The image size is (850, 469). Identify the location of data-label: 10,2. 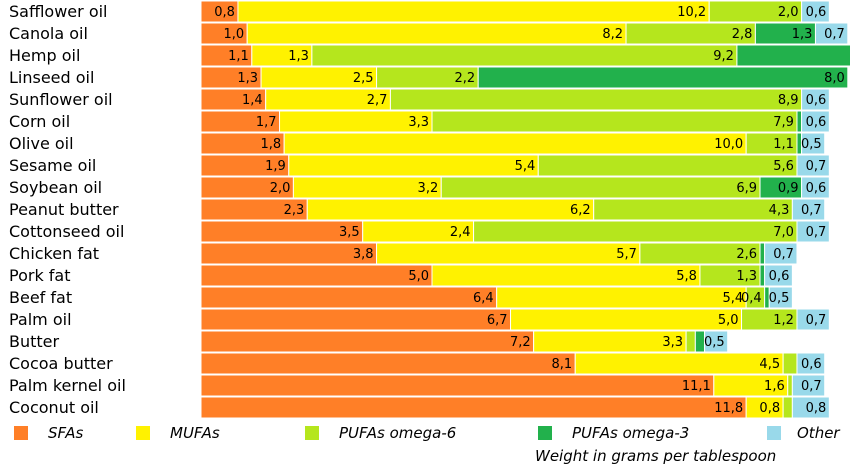
(691, 12).